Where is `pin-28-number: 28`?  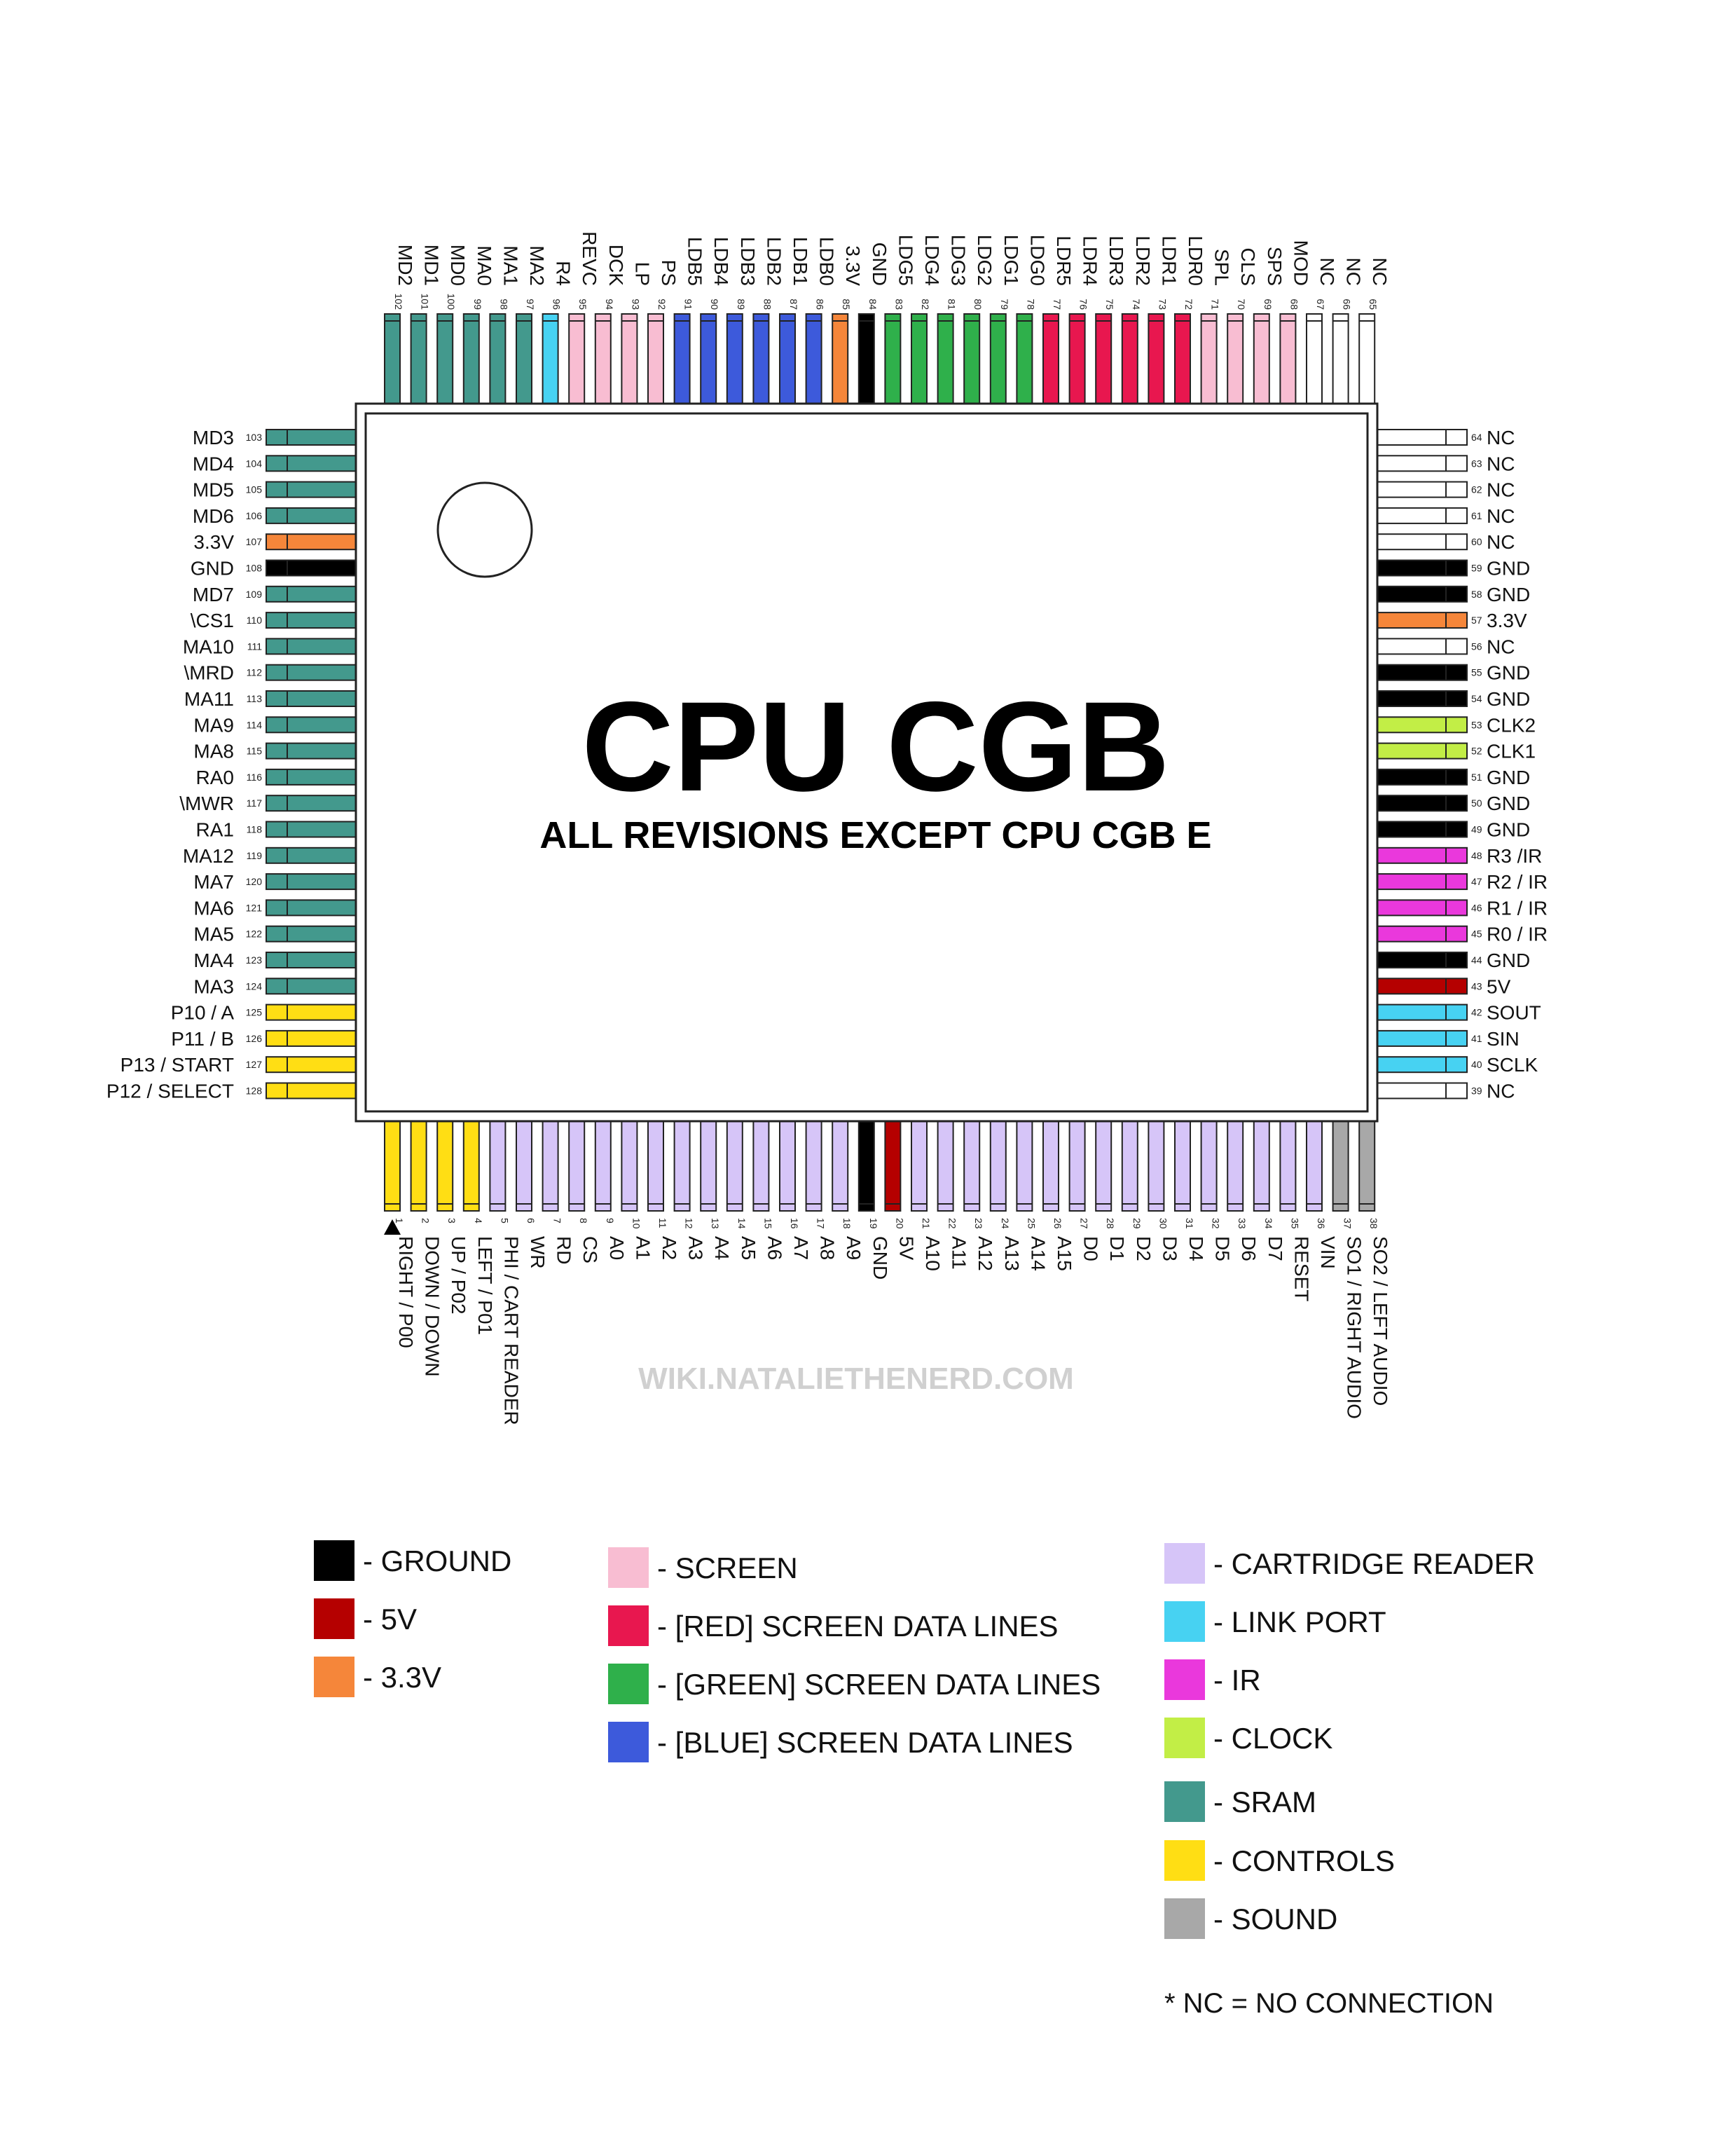 pin-28-number: 28 is located at coordinates (1110, 1224).